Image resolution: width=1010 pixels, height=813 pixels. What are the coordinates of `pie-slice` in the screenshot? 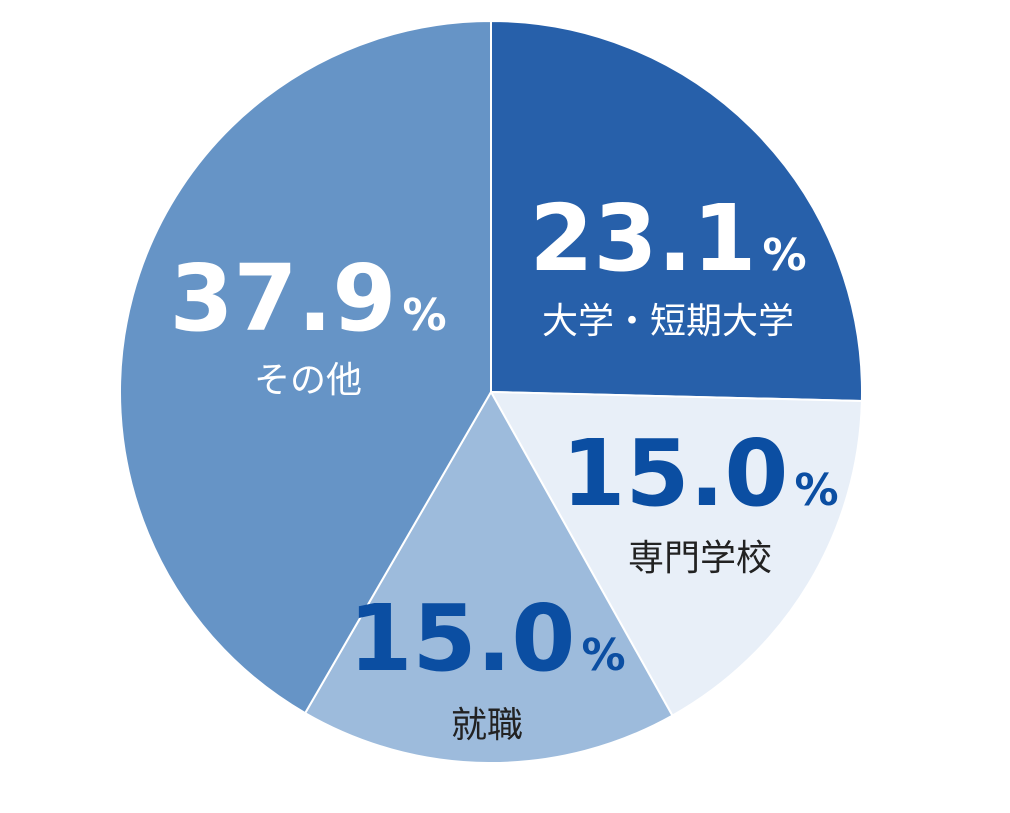 It's located at (676, 553).